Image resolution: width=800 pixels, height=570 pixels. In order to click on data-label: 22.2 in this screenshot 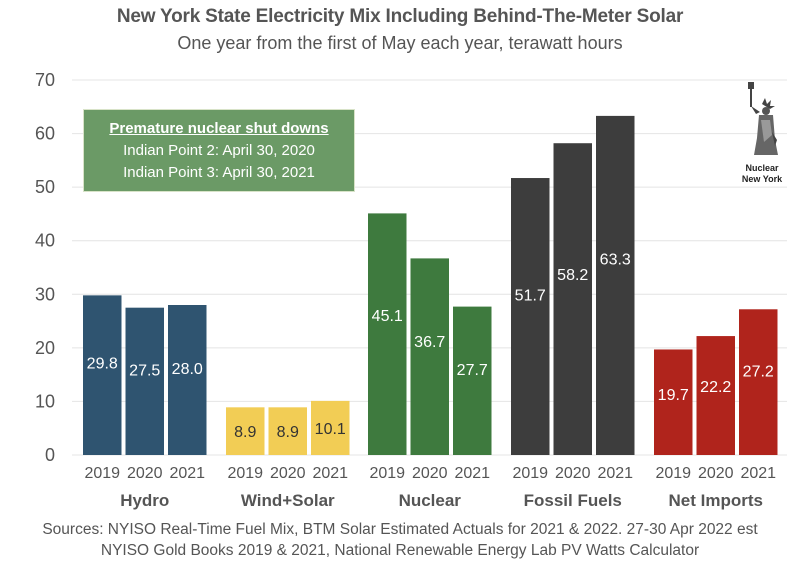, I will do `click(715, 387)`.